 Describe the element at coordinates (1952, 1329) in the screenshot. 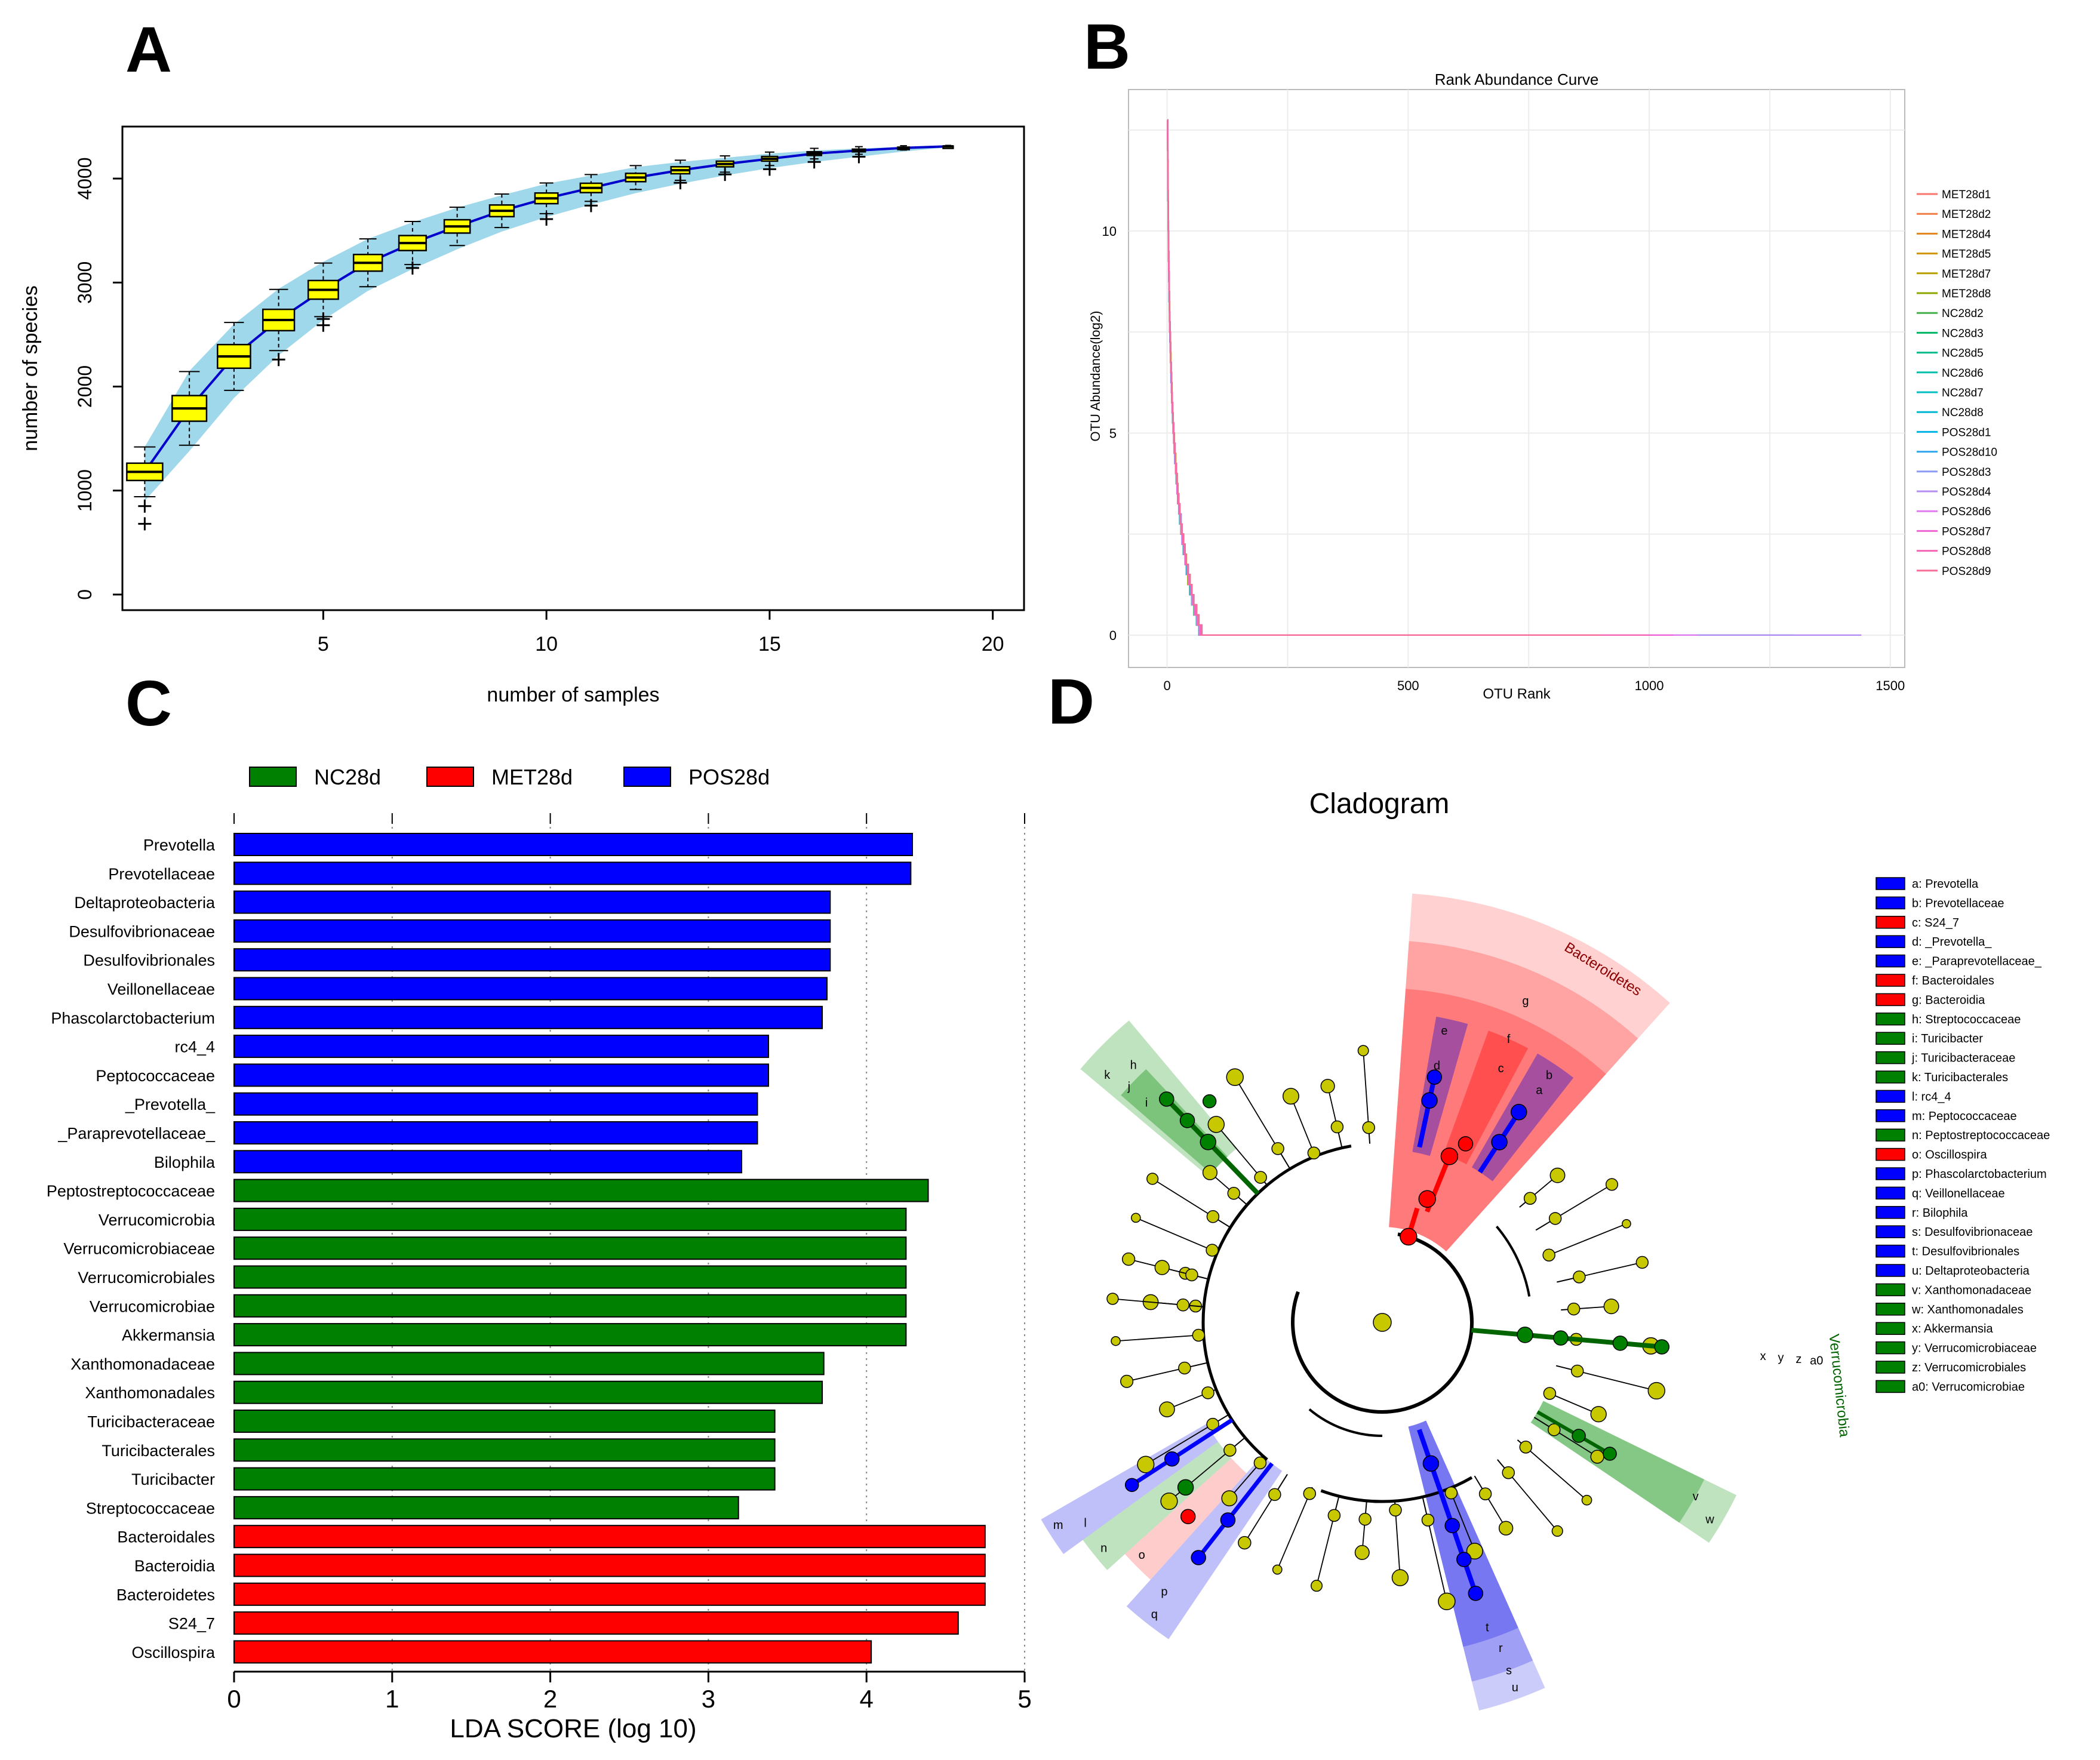

I see `legend-label: x: Akkermansia` at that location.